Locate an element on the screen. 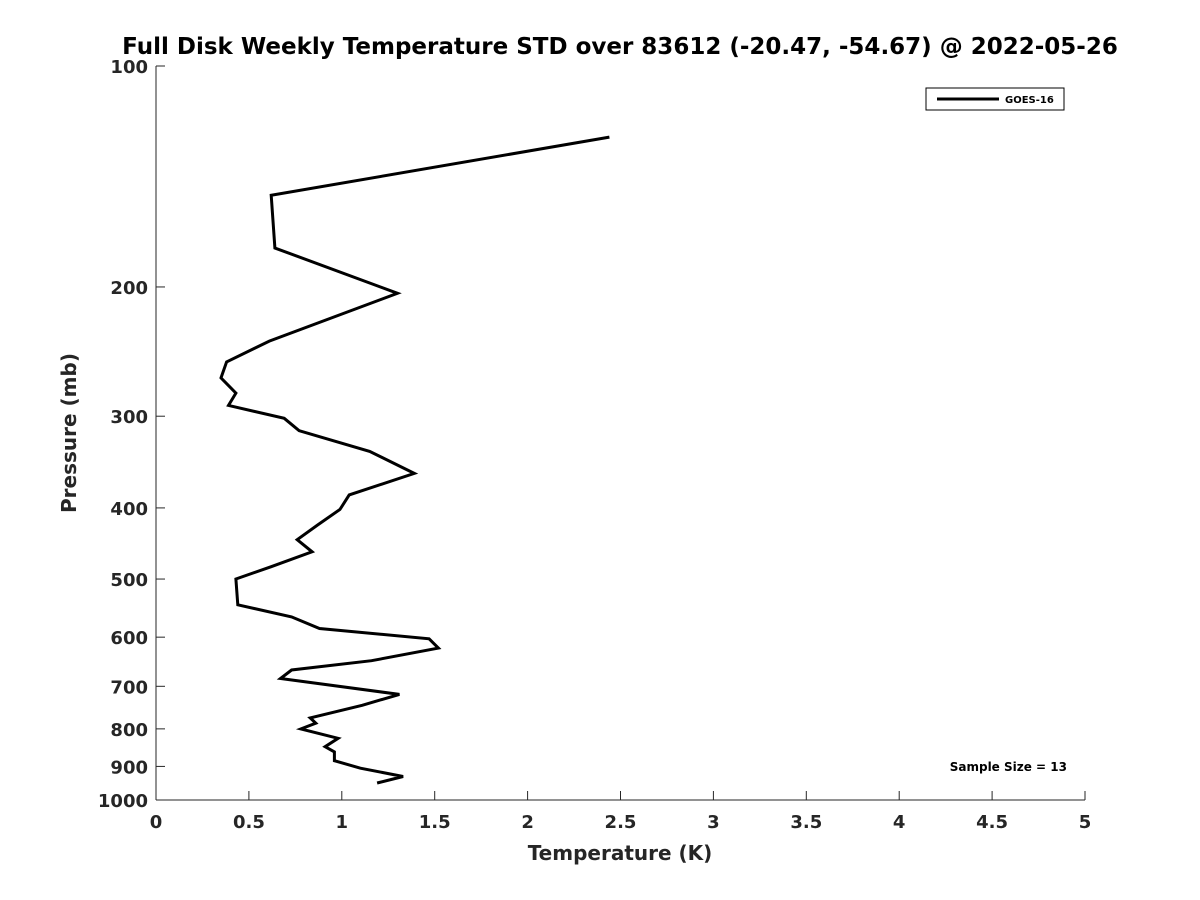  x-tick-label: 2.5 is located at coordinates (621, 822).